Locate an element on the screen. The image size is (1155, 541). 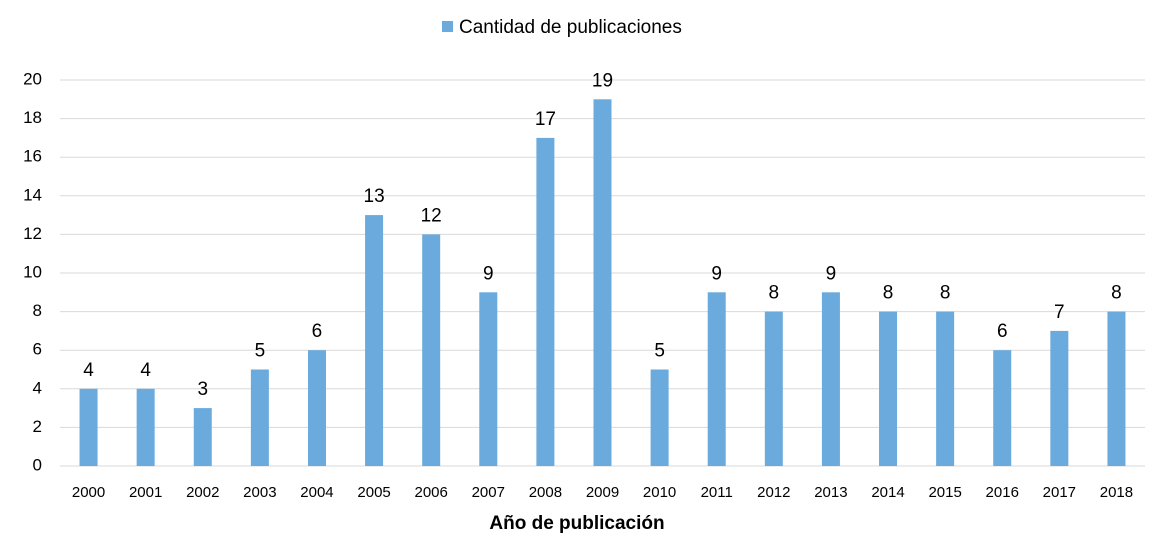
y-tick-label: 14 is located at coordinates (32, 194).